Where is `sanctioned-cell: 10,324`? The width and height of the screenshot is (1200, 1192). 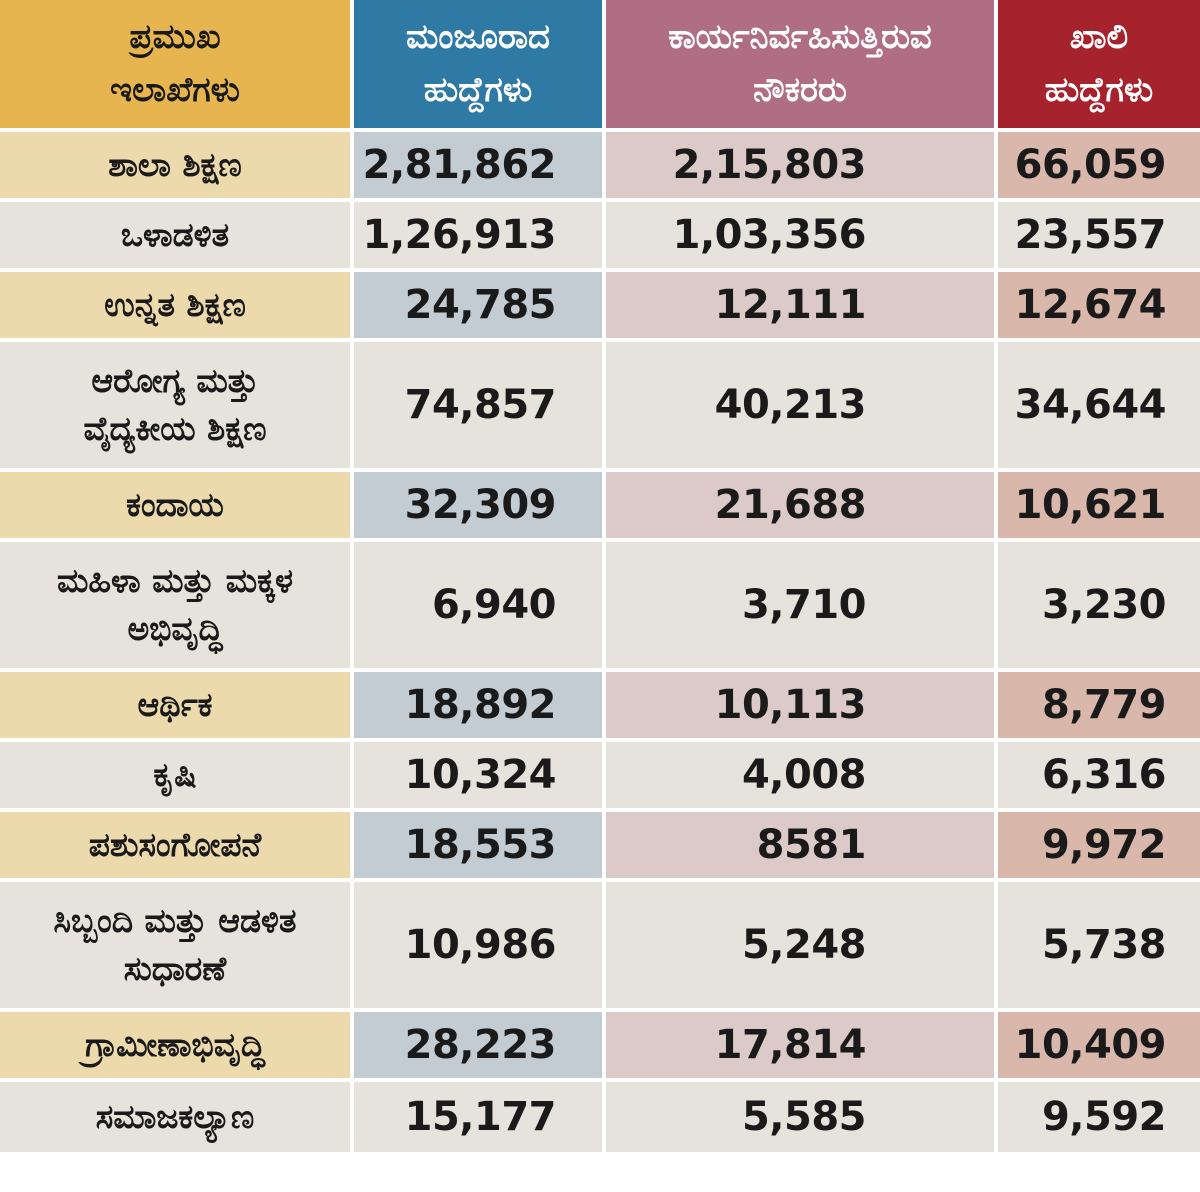
sanctioned-cell: 10,324 is located at coordinates (480, 777).